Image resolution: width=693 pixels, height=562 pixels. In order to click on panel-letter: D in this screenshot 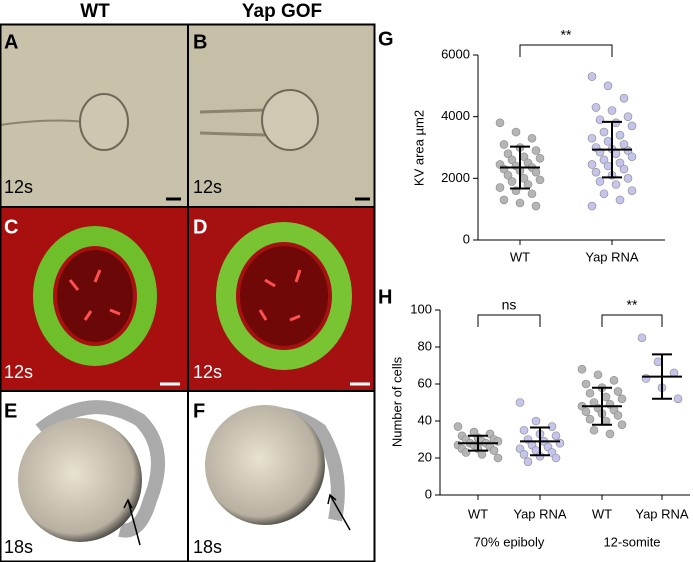, I will do `click(200, 227)`.